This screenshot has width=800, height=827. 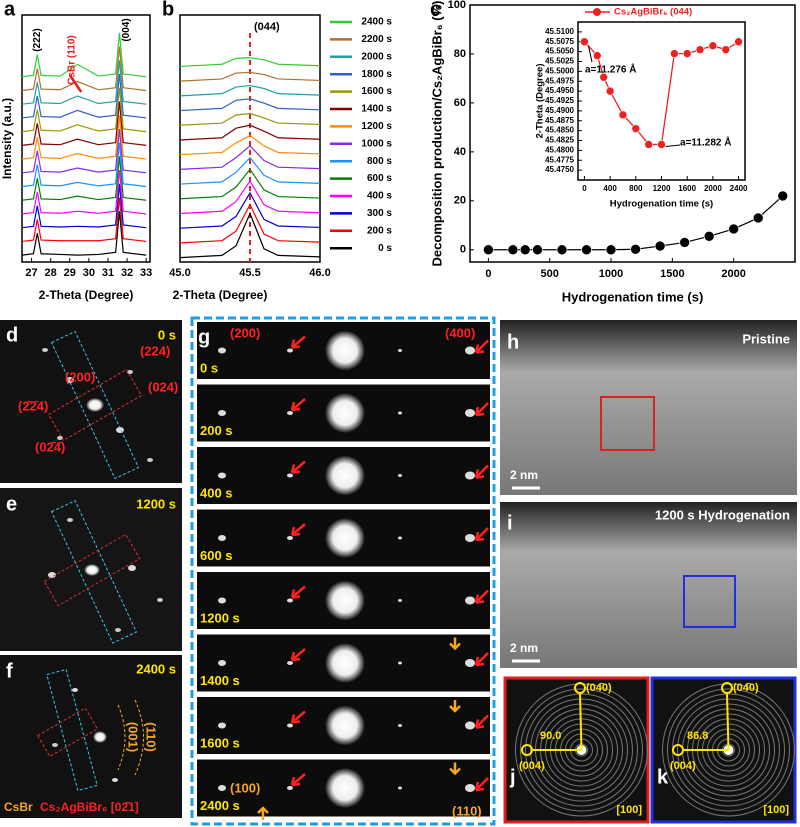 What do you see at coordinates (10, 10) in the screenshot?
I see `panel-label: a` at bounding box center [10, 10].